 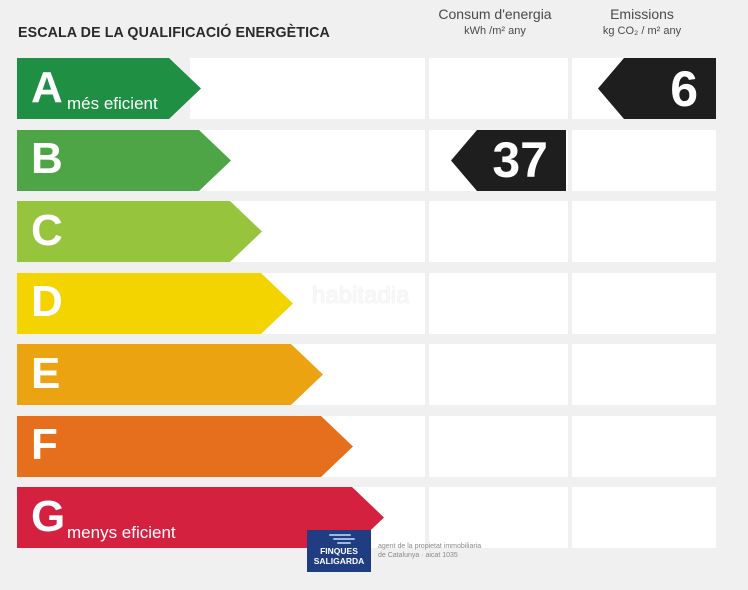 What do you see at coordinates (47, 302) in the screenshot?
I see `grade-letter: D` at bounding box center [47, 302].